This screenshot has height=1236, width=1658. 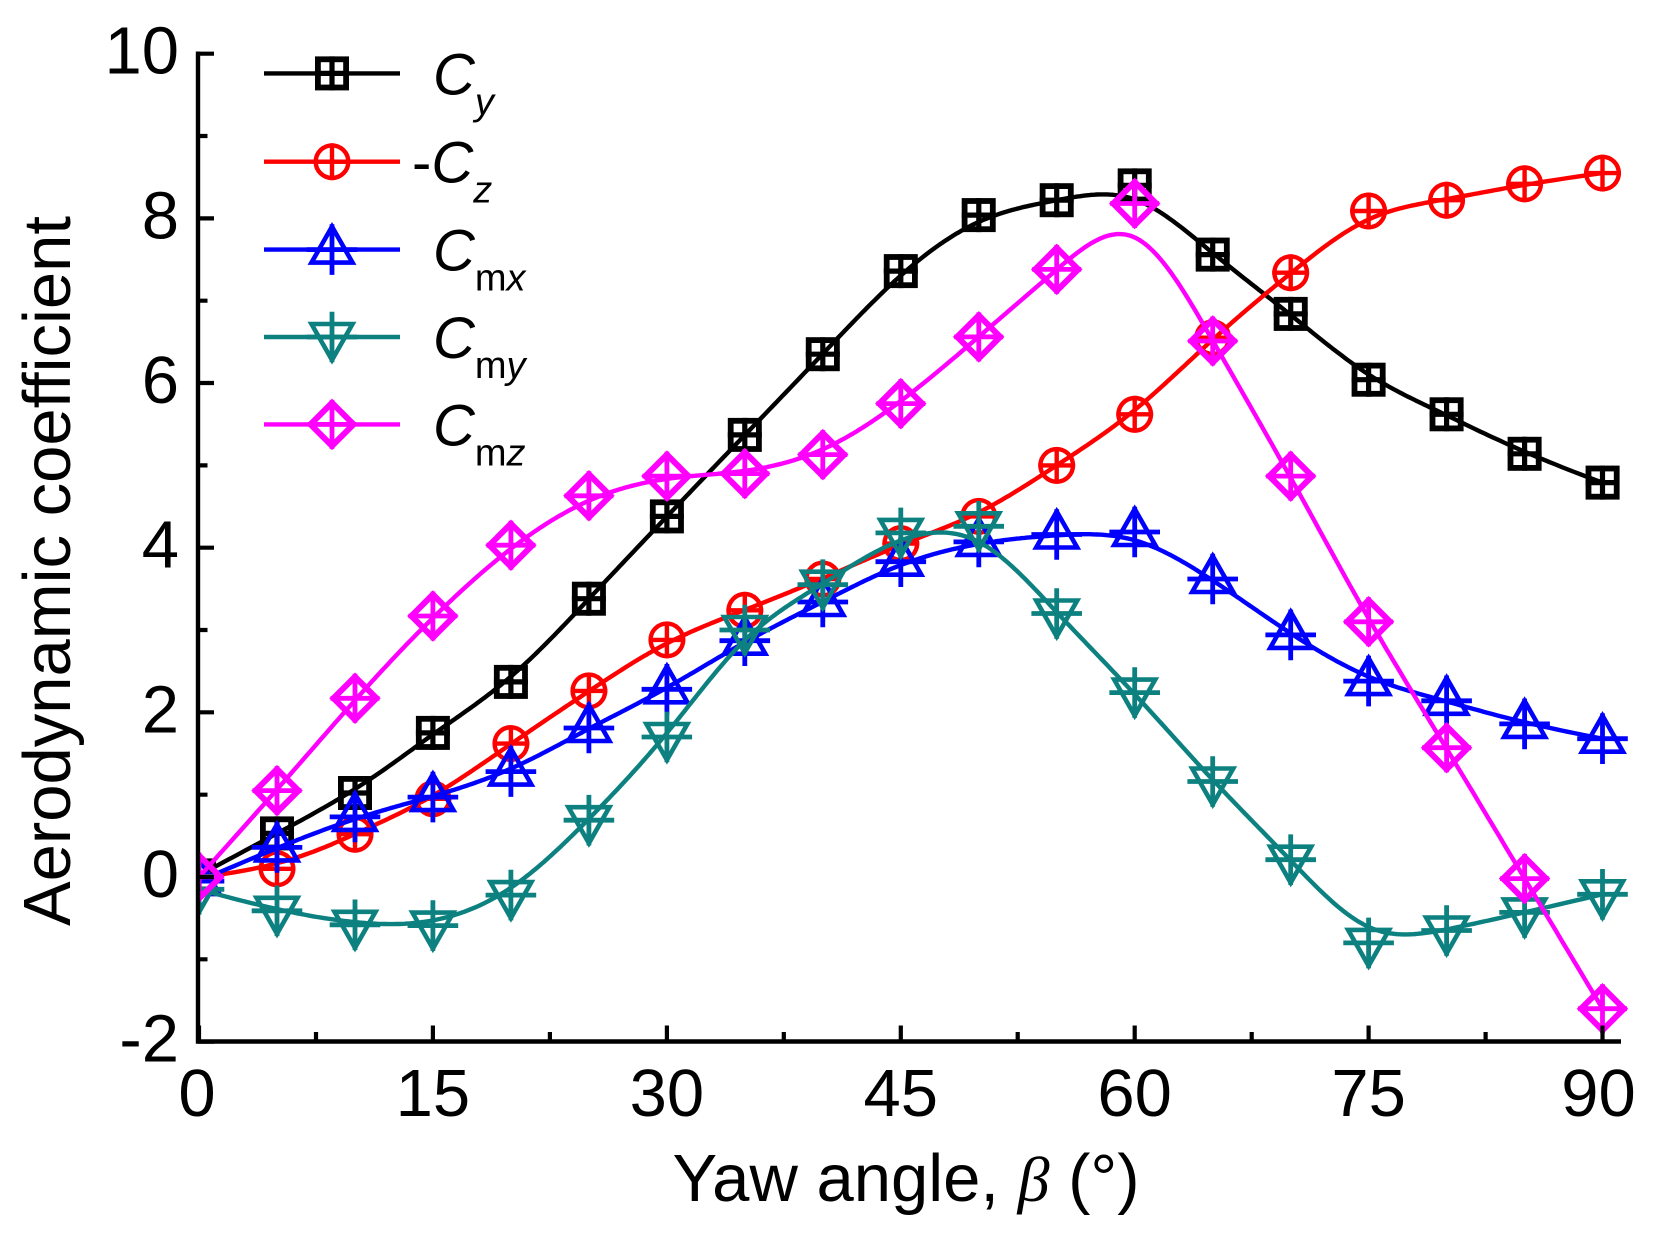 What do you see at coordinates (464, 82) in the screenshot?
I see `svg-text: Cy` at bounding box center [464, 82].